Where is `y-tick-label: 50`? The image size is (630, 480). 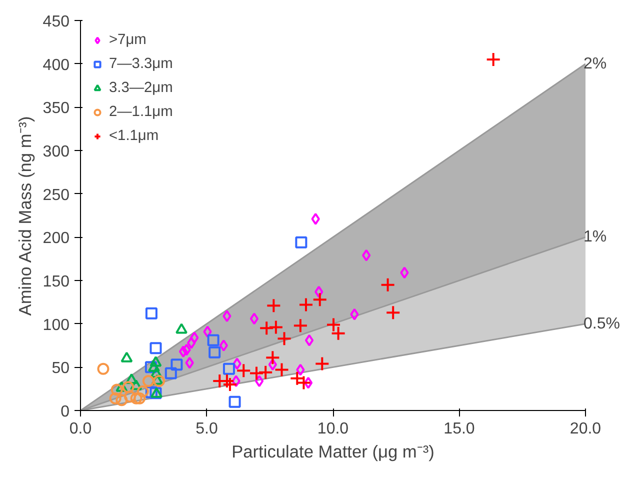
y-tick-label: 50 is located at coordinates (61, 369).